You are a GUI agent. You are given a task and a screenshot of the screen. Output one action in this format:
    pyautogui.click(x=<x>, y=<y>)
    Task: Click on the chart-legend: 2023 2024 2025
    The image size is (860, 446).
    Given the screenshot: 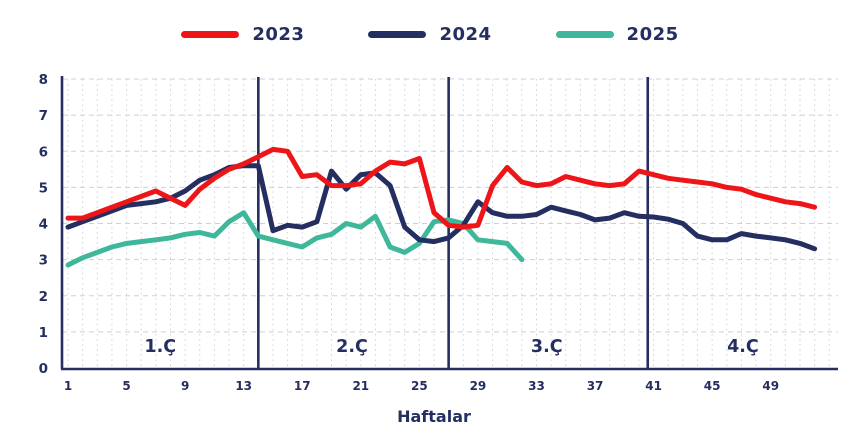 What is the action you would take?
    pyautogui.click(x=430, y=34)
    